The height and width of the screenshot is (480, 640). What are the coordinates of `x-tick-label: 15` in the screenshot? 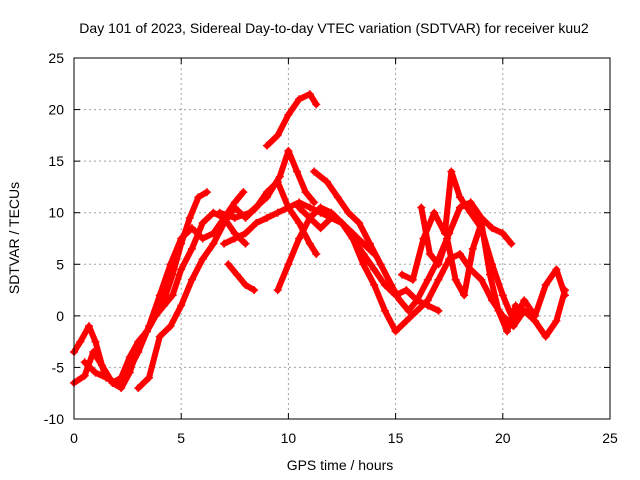 It's located at (396, 438).